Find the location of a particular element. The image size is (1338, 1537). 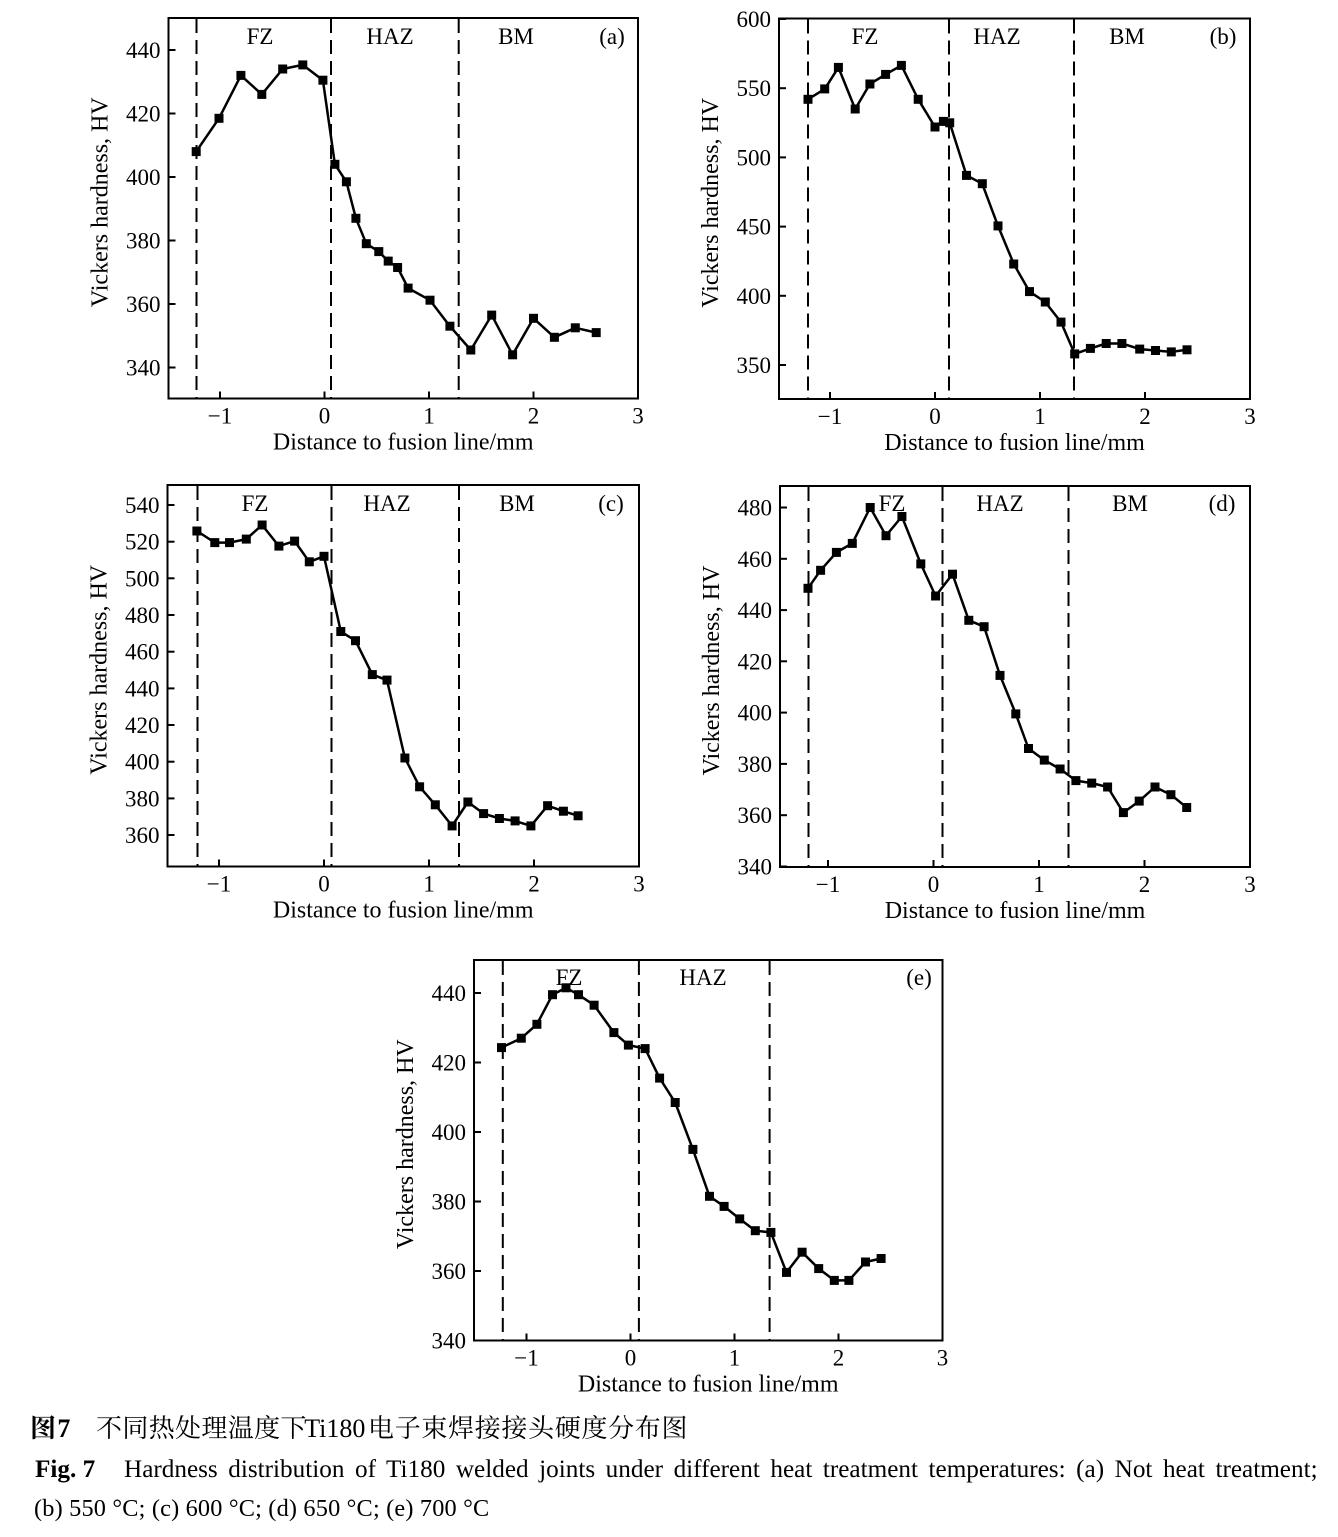

svg-text: 600 is located at coordinates (754, 19).